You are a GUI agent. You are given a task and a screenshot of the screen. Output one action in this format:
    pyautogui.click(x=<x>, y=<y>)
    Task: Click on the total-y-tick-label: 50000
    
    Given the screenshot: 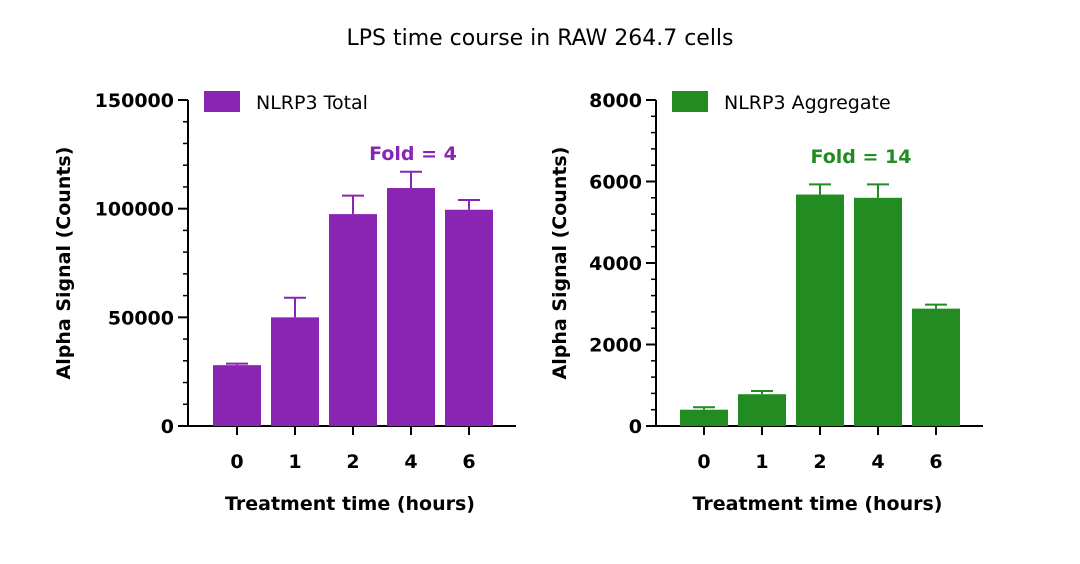 What is the action you would take?
    pyautogui.click(x=141, y=318)
    